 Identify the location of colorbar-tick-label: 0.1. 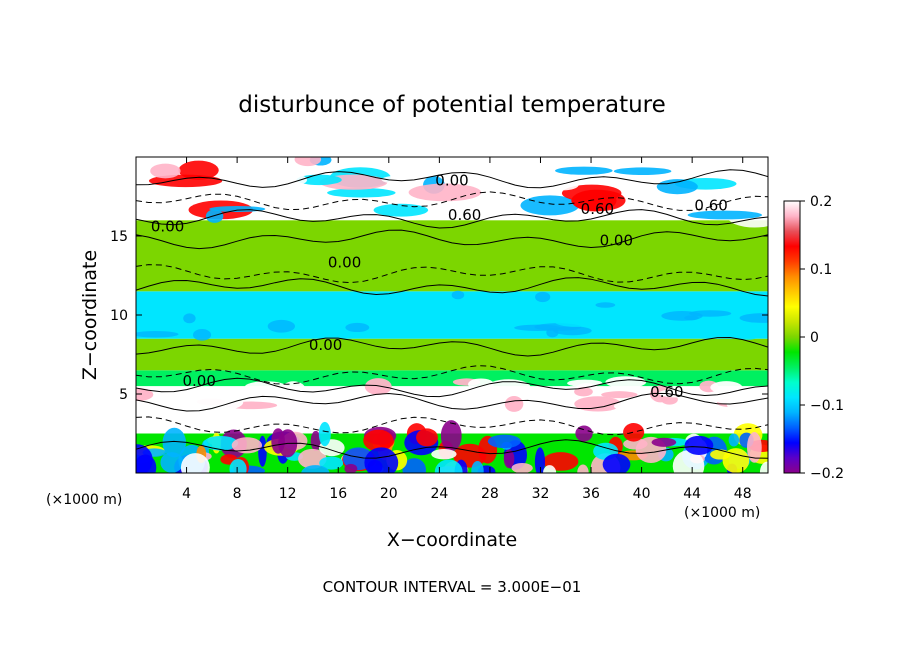
(821, 270).